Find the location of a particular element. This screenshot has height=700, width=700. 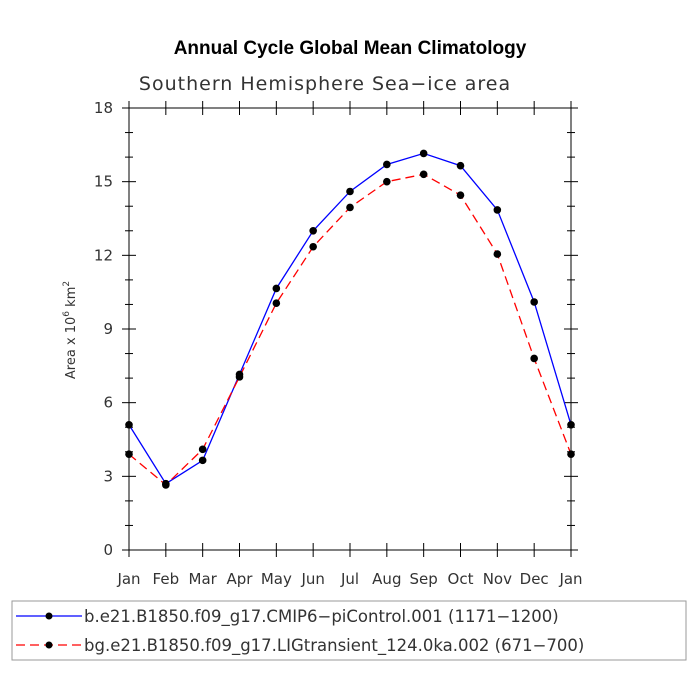

y-axis-label: Area x 106 km2 is located at coordinates (70, 330).